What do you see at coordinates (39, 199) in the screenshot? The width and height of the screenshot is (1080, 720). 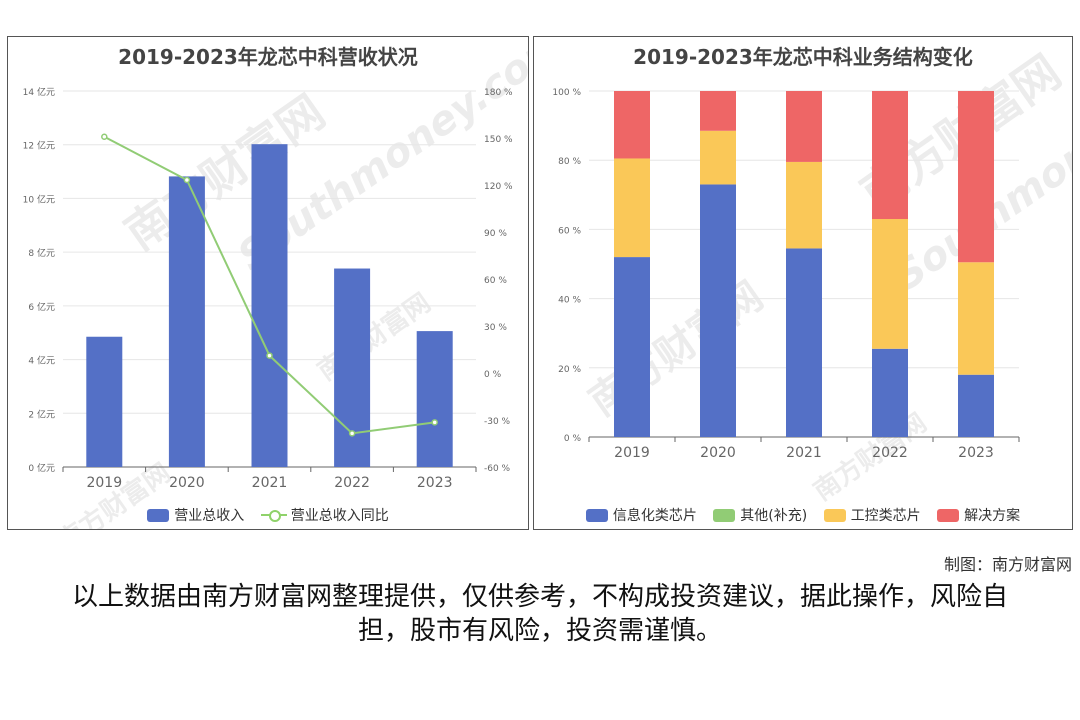 I see `y-tick-label-left: 10 亿元` at bounding box center [39, 199].